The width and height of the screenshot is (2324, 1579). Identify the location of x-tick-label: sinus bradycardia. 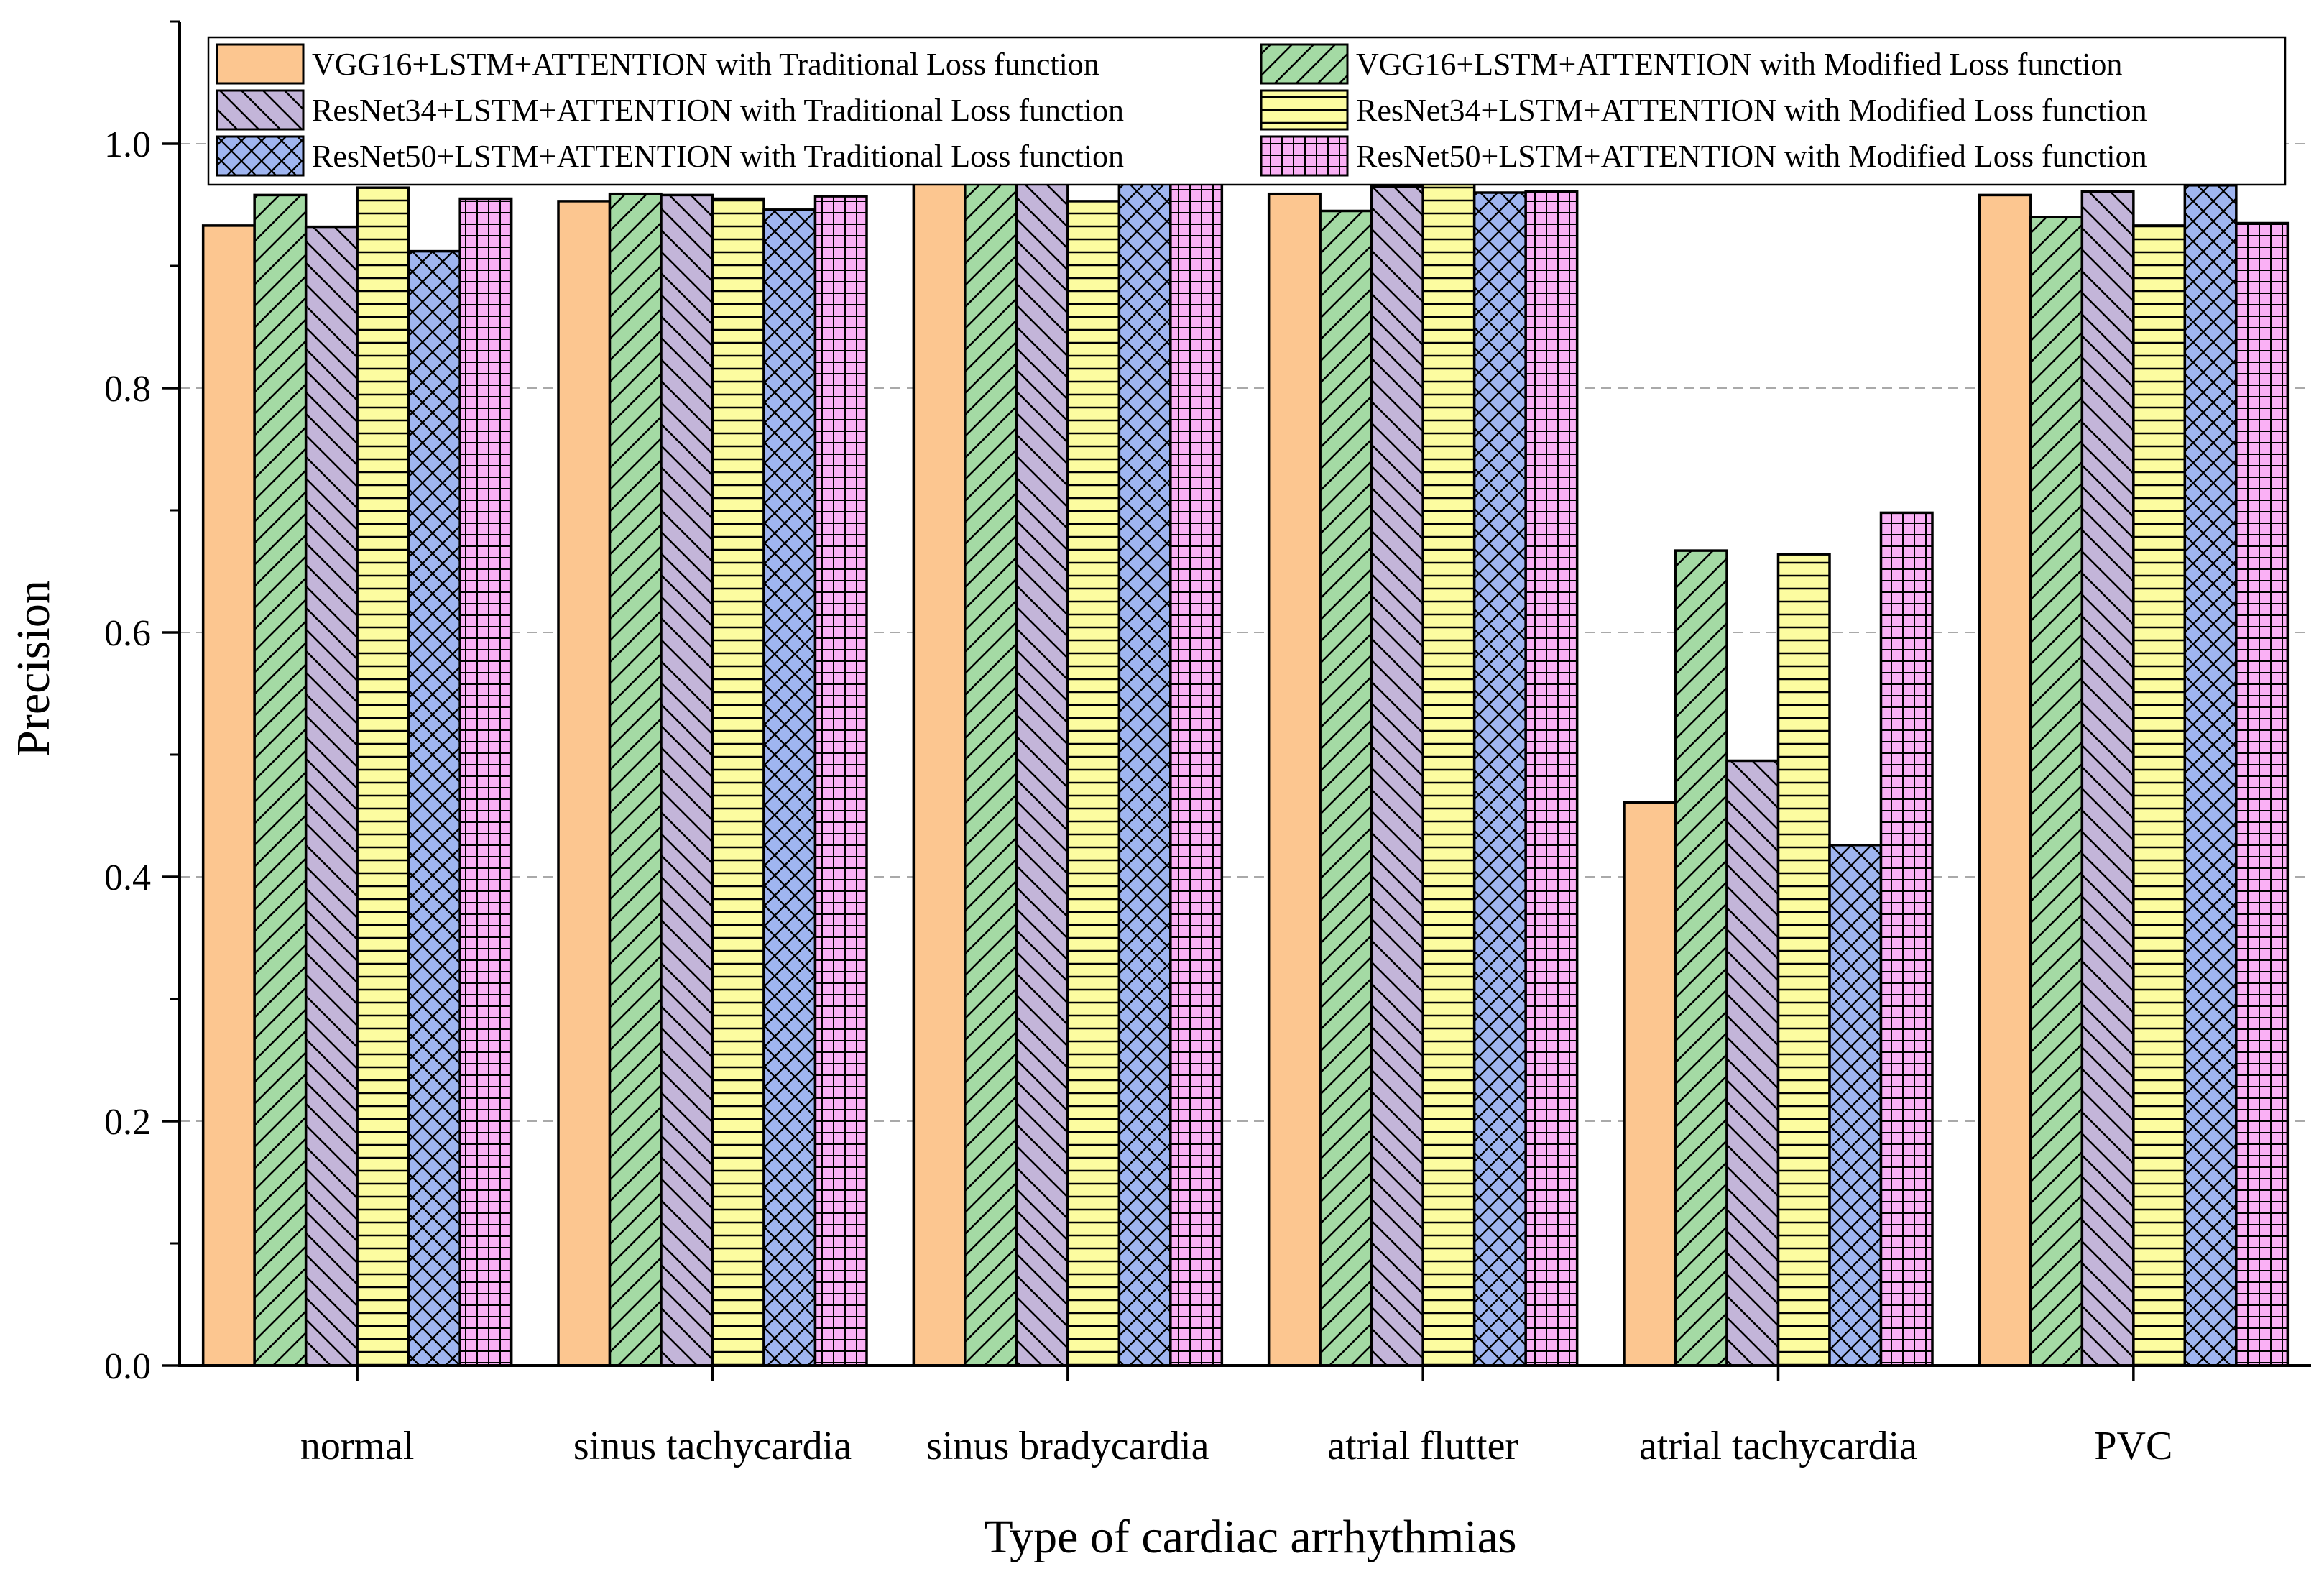
(1067, 1446).